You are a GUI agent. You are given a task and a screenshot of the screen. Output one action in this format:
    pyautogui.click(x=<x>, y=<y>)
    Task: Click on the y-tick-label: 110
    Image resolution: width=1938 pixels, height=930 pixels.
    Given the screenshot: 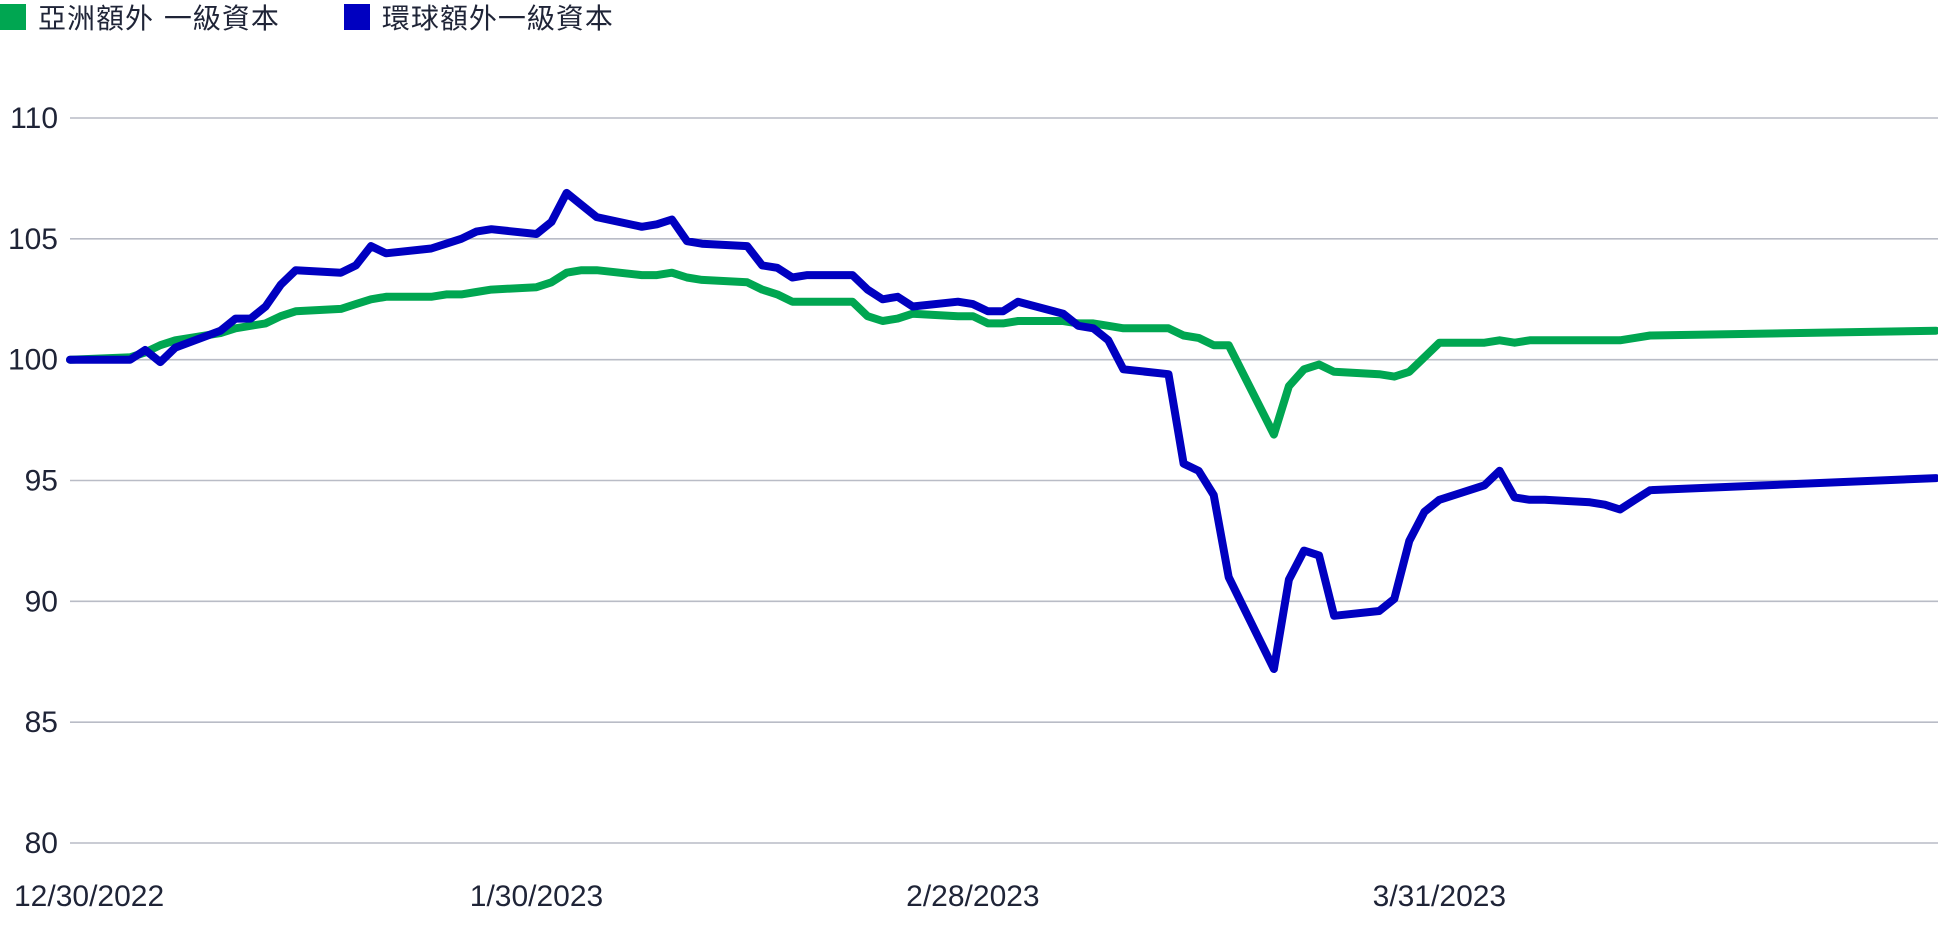 What is the action you would take?
    pyautogui.click(x=34, y=118)
    